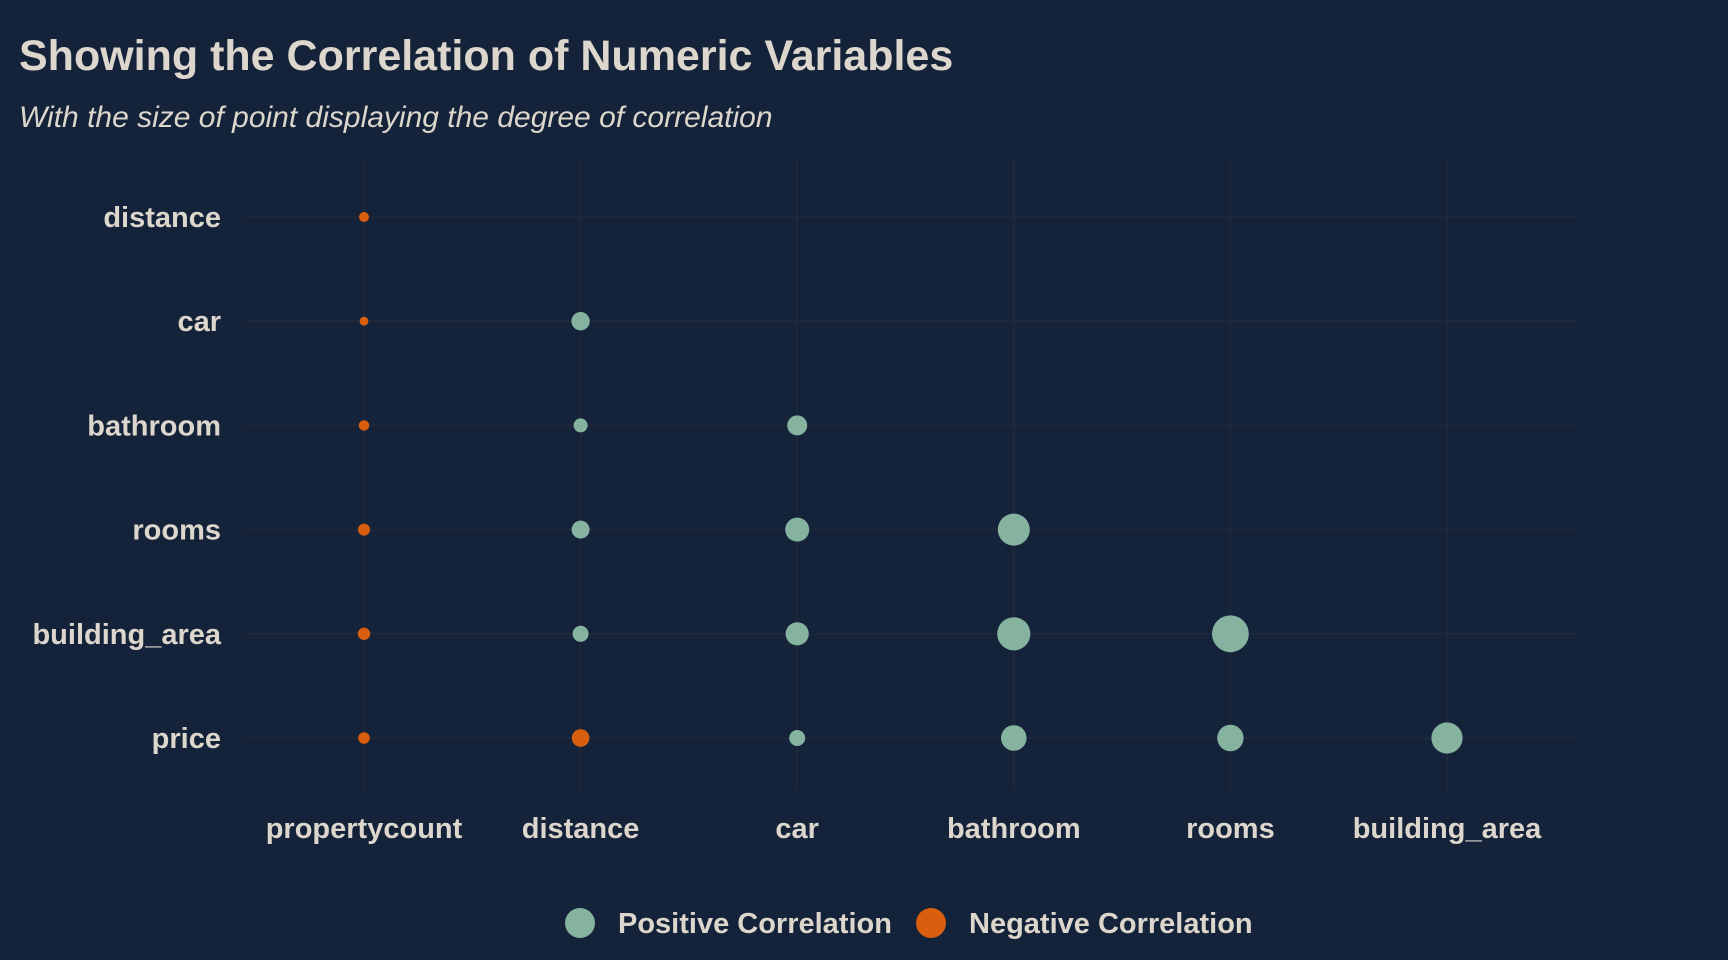 This screenshot has width=1728, height=960. What do you see at coordinates (581, 829) in the screenshot?
I see `x-tick-label: distance` at bounding box center [581, 829].